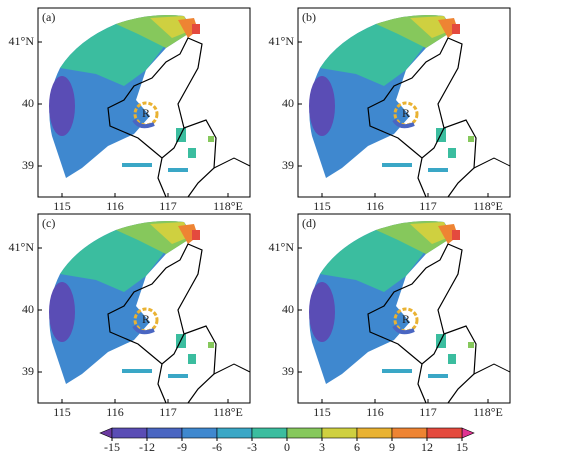 The width and height of the screenshot is (567, 461). I want to click on colorbar-tick-label: 6, so click(357, 447).